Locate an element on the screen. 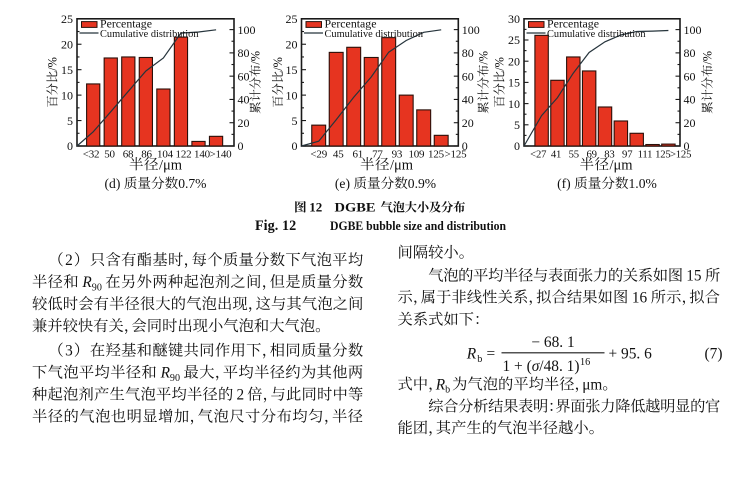  svg-text: 1.0% is located at coordinates (643, 183).